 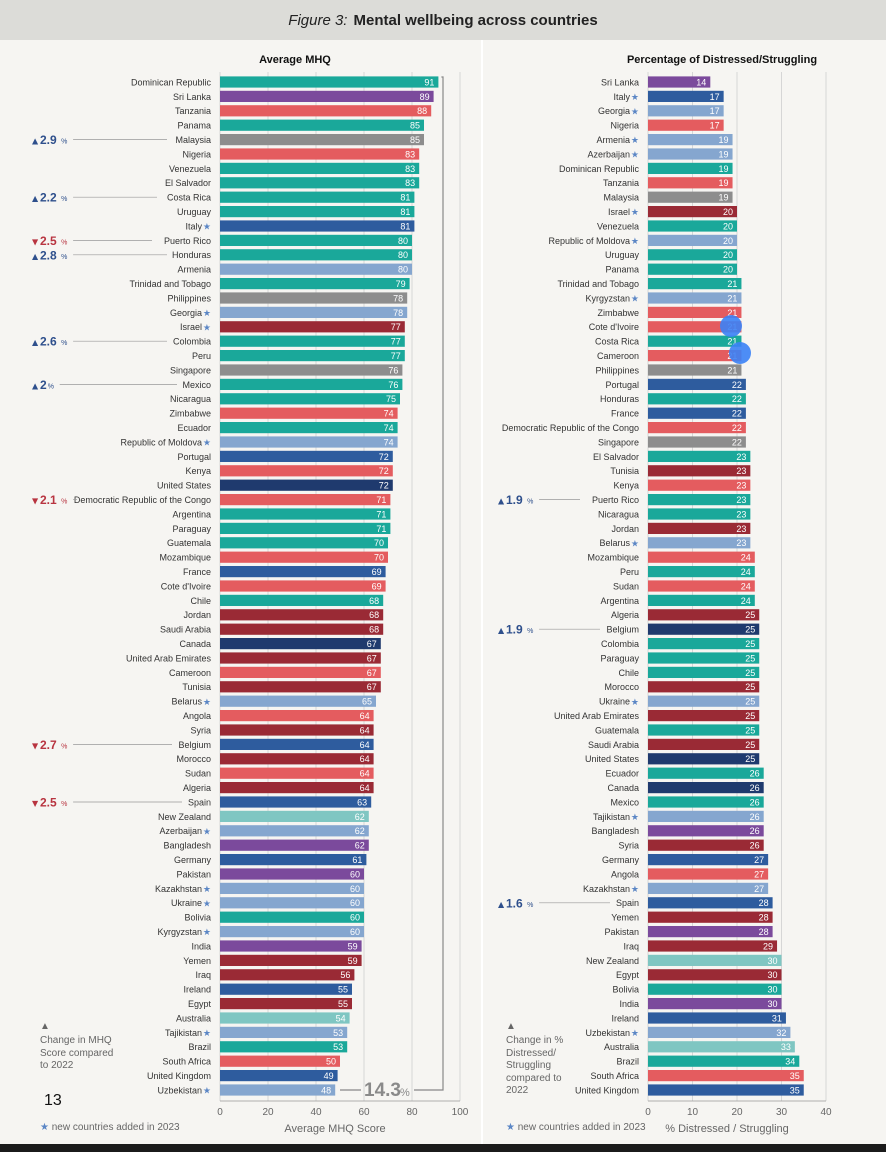 What do you see at coordinates (186, 702) in the screenshot?
I see `mhq-category-label: Belarus` at bounding box center [186, 702].